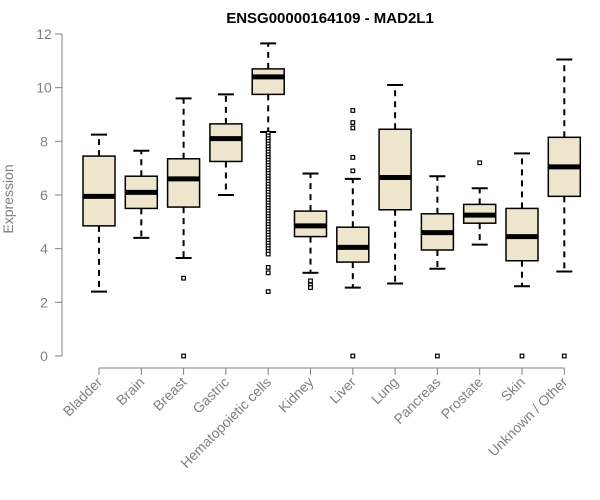 The height and width of the screenshot is (500, 600). Describe the element at coordinates (342, 390) in the screenshot. I see `x-tick-label: Liver` at that location.